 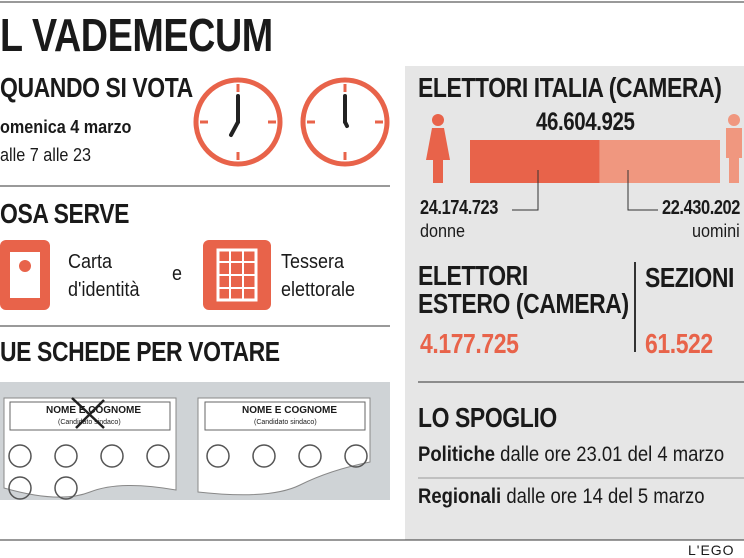 What do you see at coordinates (237, 275) in the screenshot?
I see `tessera-lines` at bounding box center [237, 275].